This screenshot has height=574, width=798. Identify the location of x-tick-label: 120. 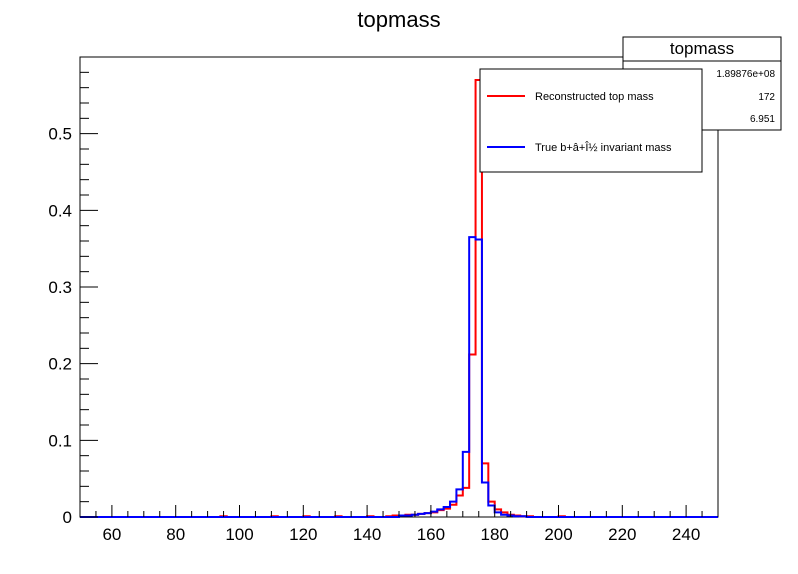
(303, 534).